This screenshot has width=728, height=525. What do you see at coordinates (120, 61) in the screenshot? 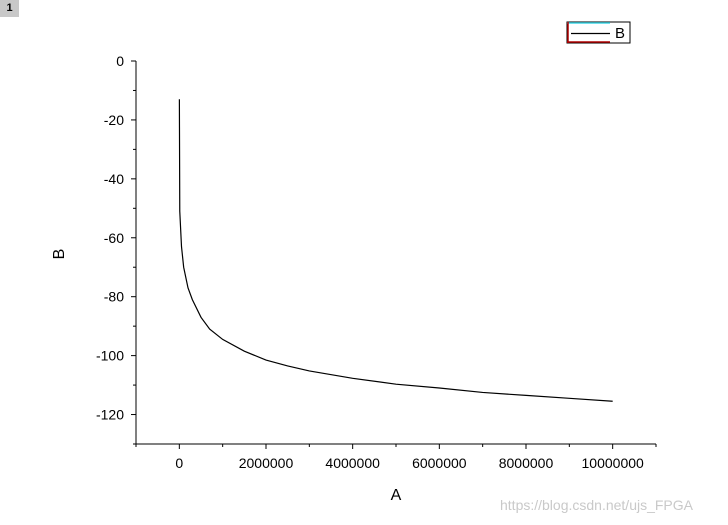
I see `y-tick-label: 0` at bounding box center [120, 61].